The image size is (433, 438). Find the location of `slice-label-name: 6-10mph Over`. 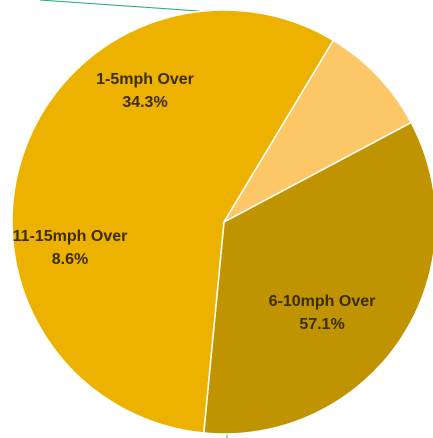

slice-label-name: 6-10mph Over is located at coordinates (322, 301).